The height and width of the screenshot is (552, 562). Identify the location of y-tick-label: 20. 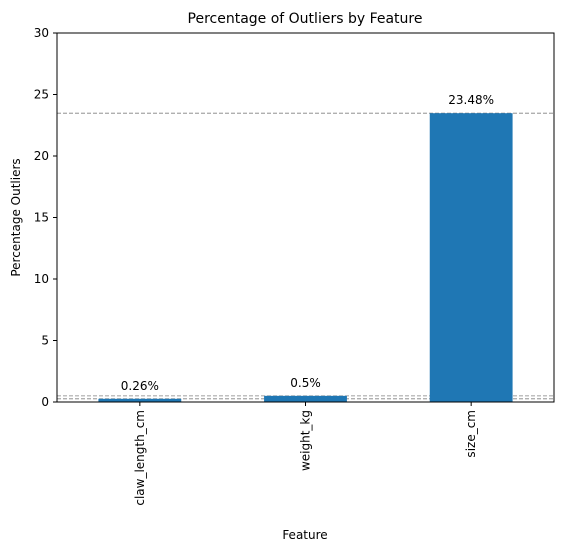
(41, 156).